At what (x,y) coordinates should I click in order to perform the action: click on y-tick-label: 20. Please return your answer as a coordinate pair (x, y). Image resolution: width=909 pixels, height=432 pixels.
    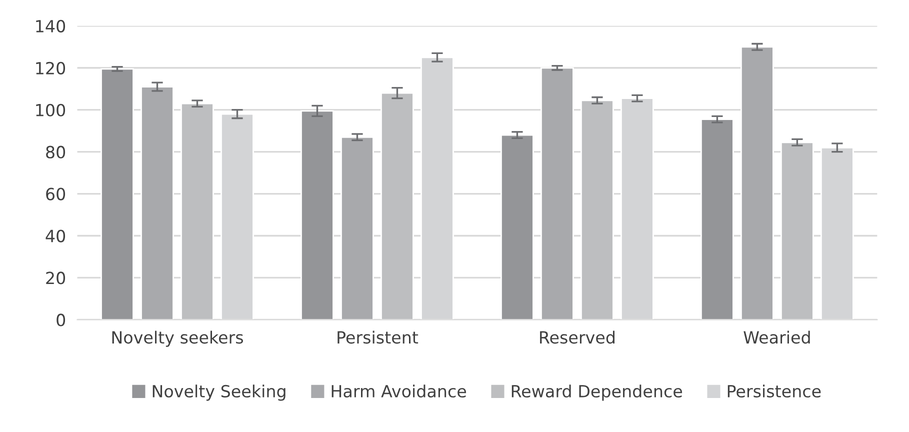
    Looking at the image, I should click on (56, 278).